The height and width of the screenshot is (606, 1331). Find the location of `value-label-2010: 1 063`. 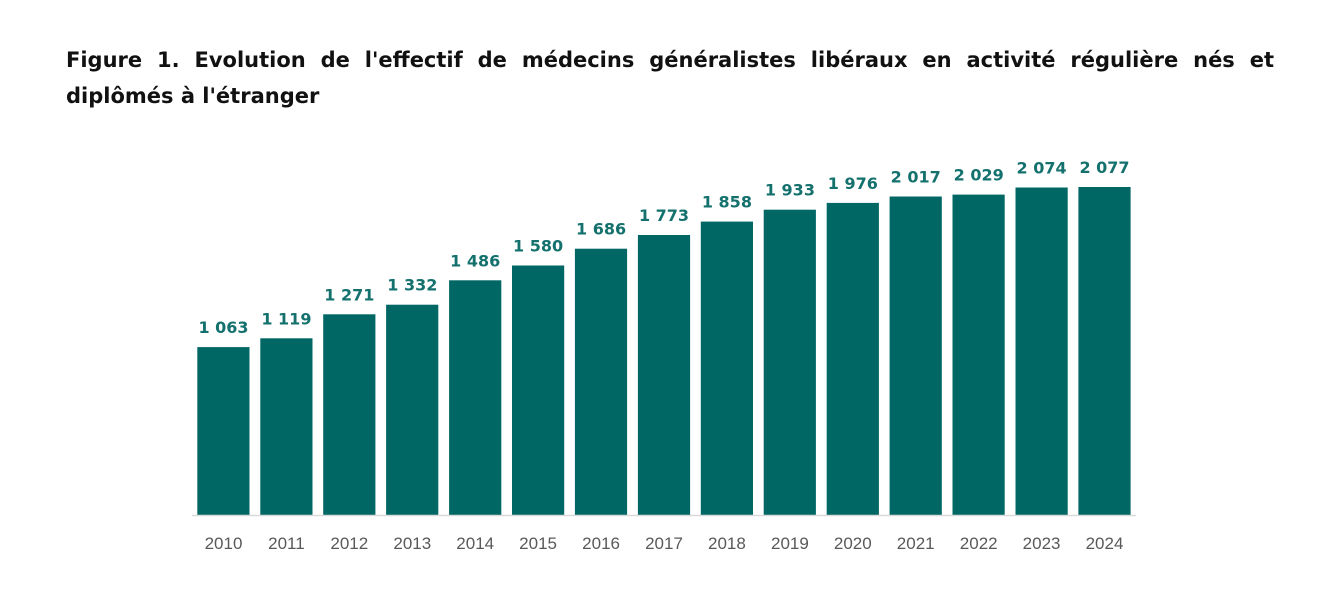

value-label-2010: 1 063 is located at coordinates (223, 327).